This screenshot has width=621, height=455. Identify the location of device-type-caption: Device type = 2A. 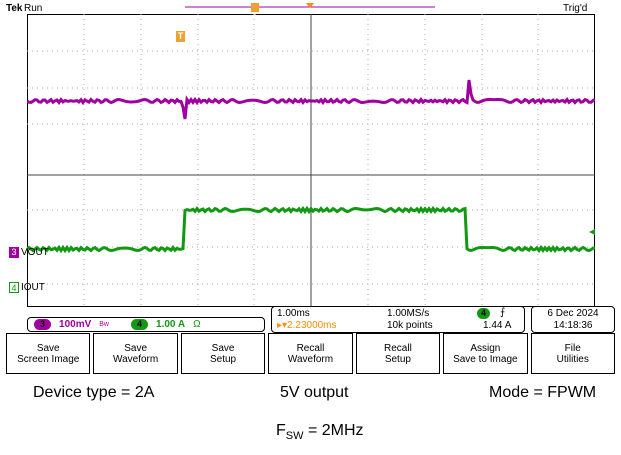
(94, 392).